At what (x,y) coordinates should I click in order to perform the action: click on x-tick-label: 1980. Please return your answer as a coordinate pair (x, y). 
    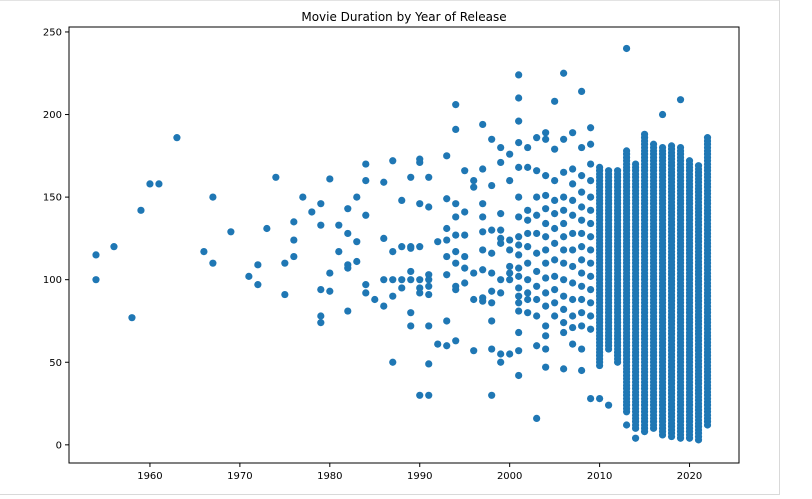
    Looking at the image, I should click on (329, 476).